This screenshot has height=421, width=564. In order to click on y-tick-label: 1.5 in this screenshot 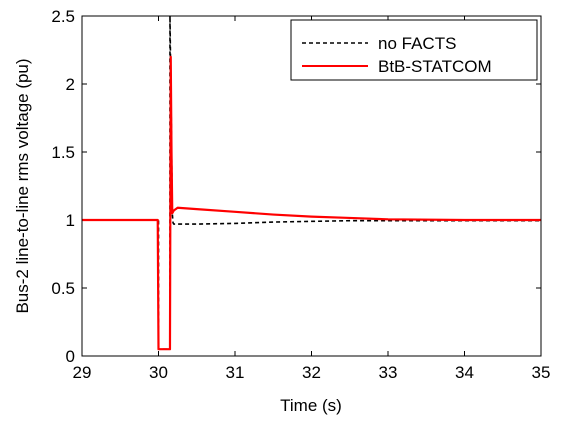, I will do `click(63, 152)`.